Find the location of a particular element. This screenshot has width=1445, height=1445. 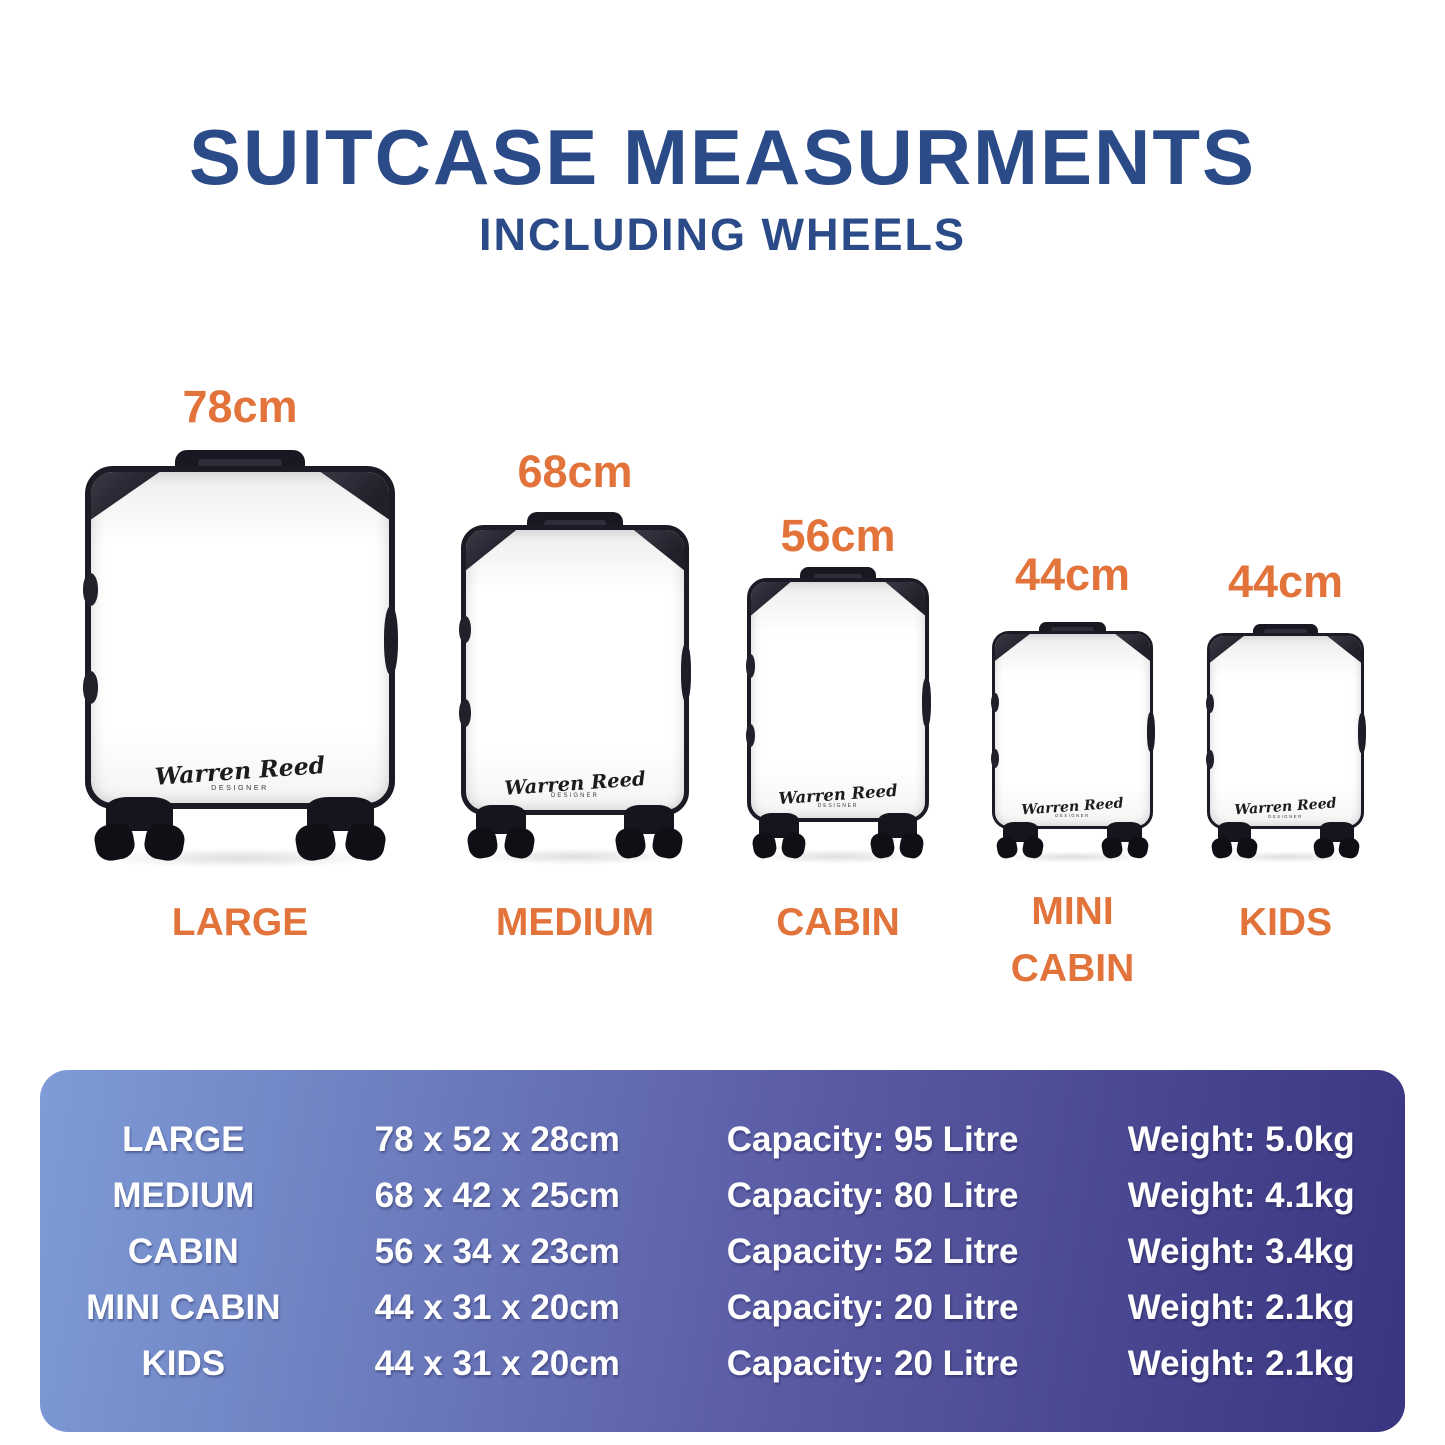

height-label-large: 78cm is located at coordinates (240, 406).